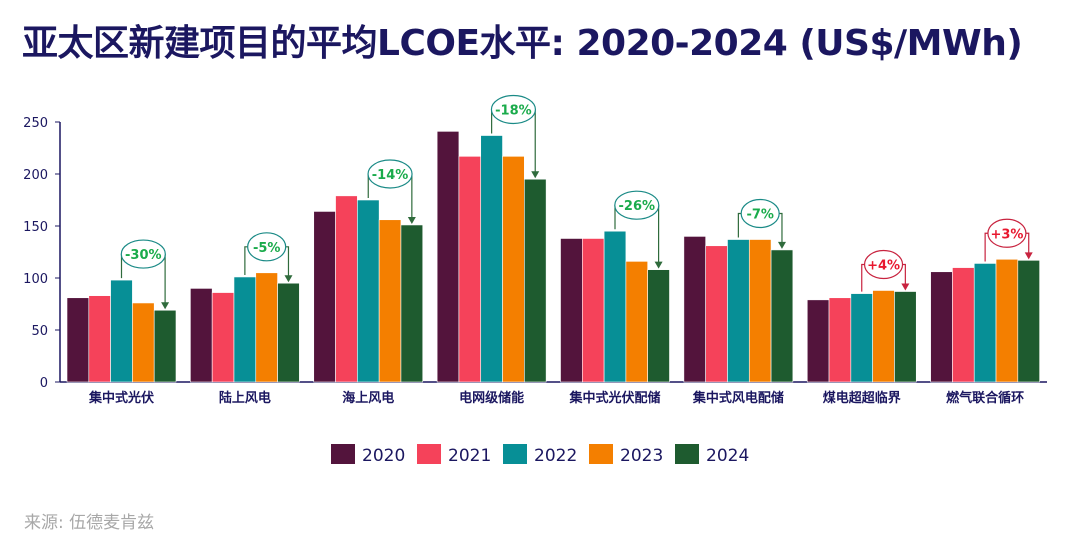  Describe the element at coordinates (429, 454) in the screenshot. I see `legend-swatch-2021` at that location.